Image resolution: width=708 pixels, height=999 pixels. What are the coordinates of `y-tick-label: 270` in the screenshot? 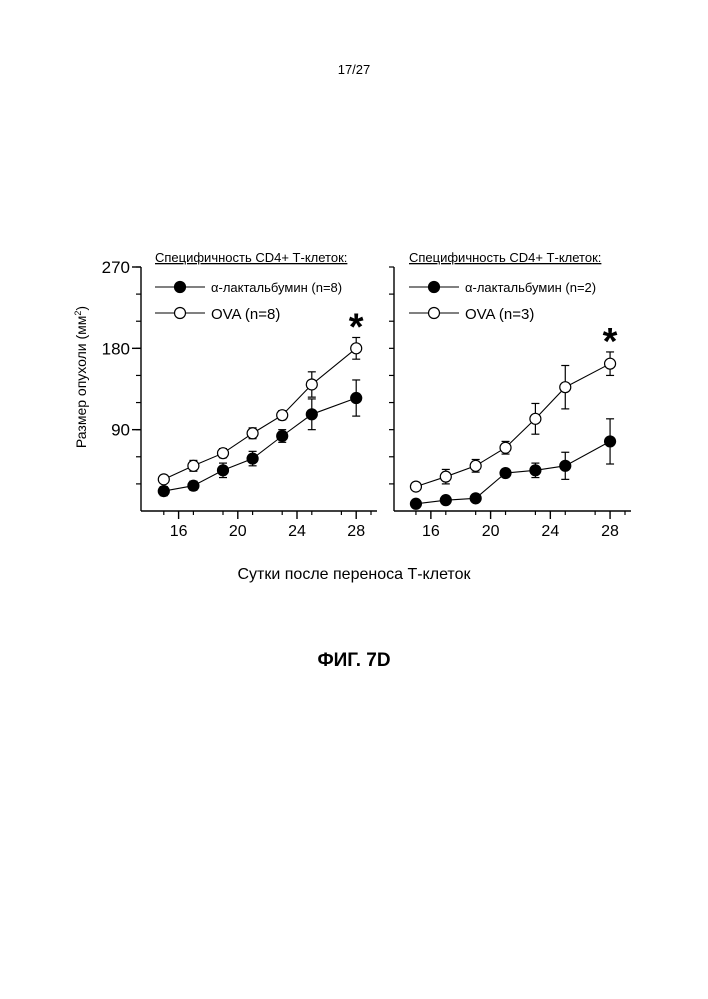 It's located at (116, 267).